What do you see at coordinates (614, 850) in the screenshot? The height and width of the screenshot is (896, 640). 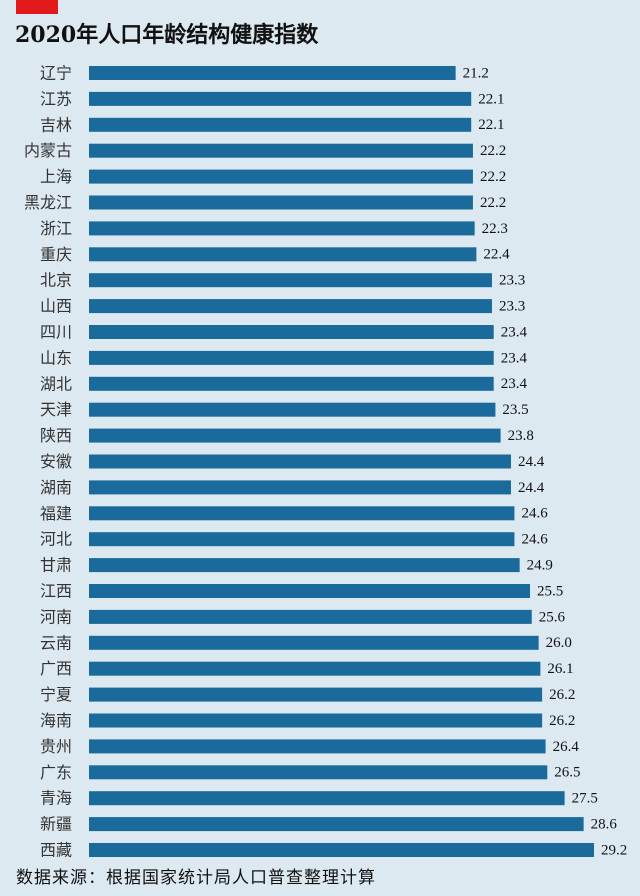 I see `value-label: 29.2` at bounding box center [614, 850].